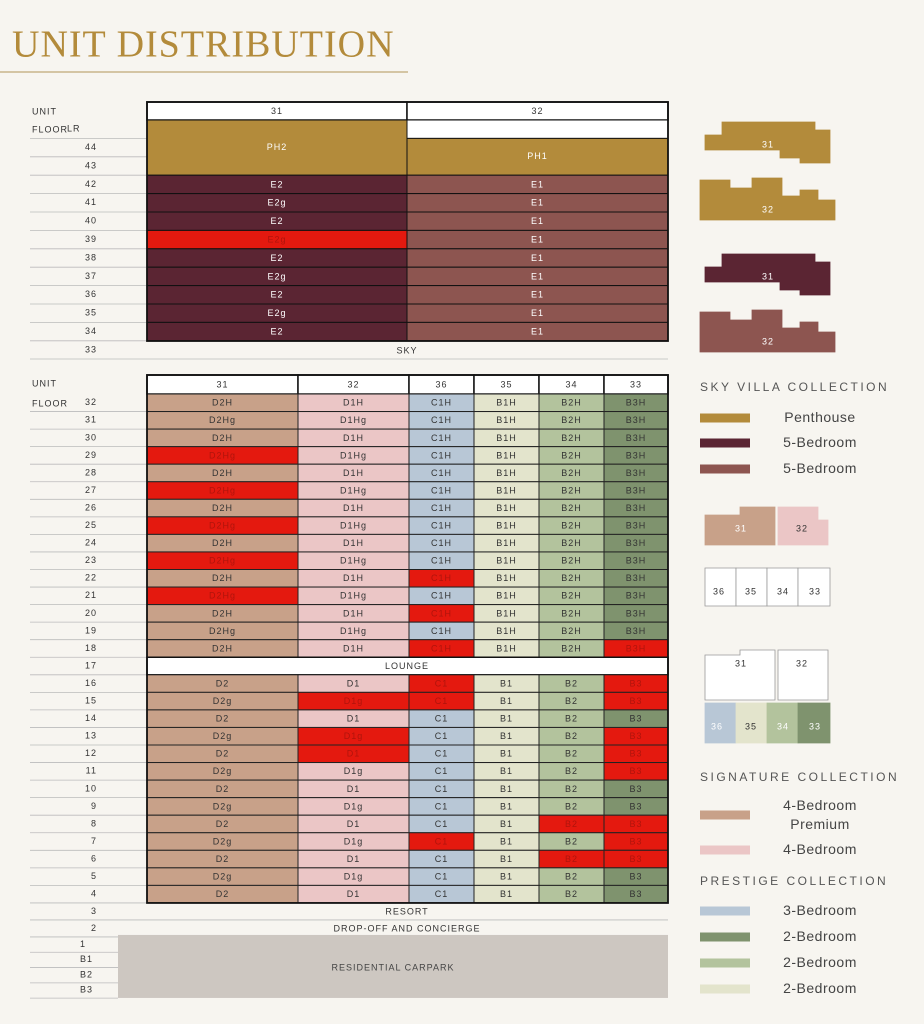 The image size is (924, 1024). Describe the element at coordinates (820, 910) in the screenshot. I see `legend-label: 3-Bedroom` at that location.